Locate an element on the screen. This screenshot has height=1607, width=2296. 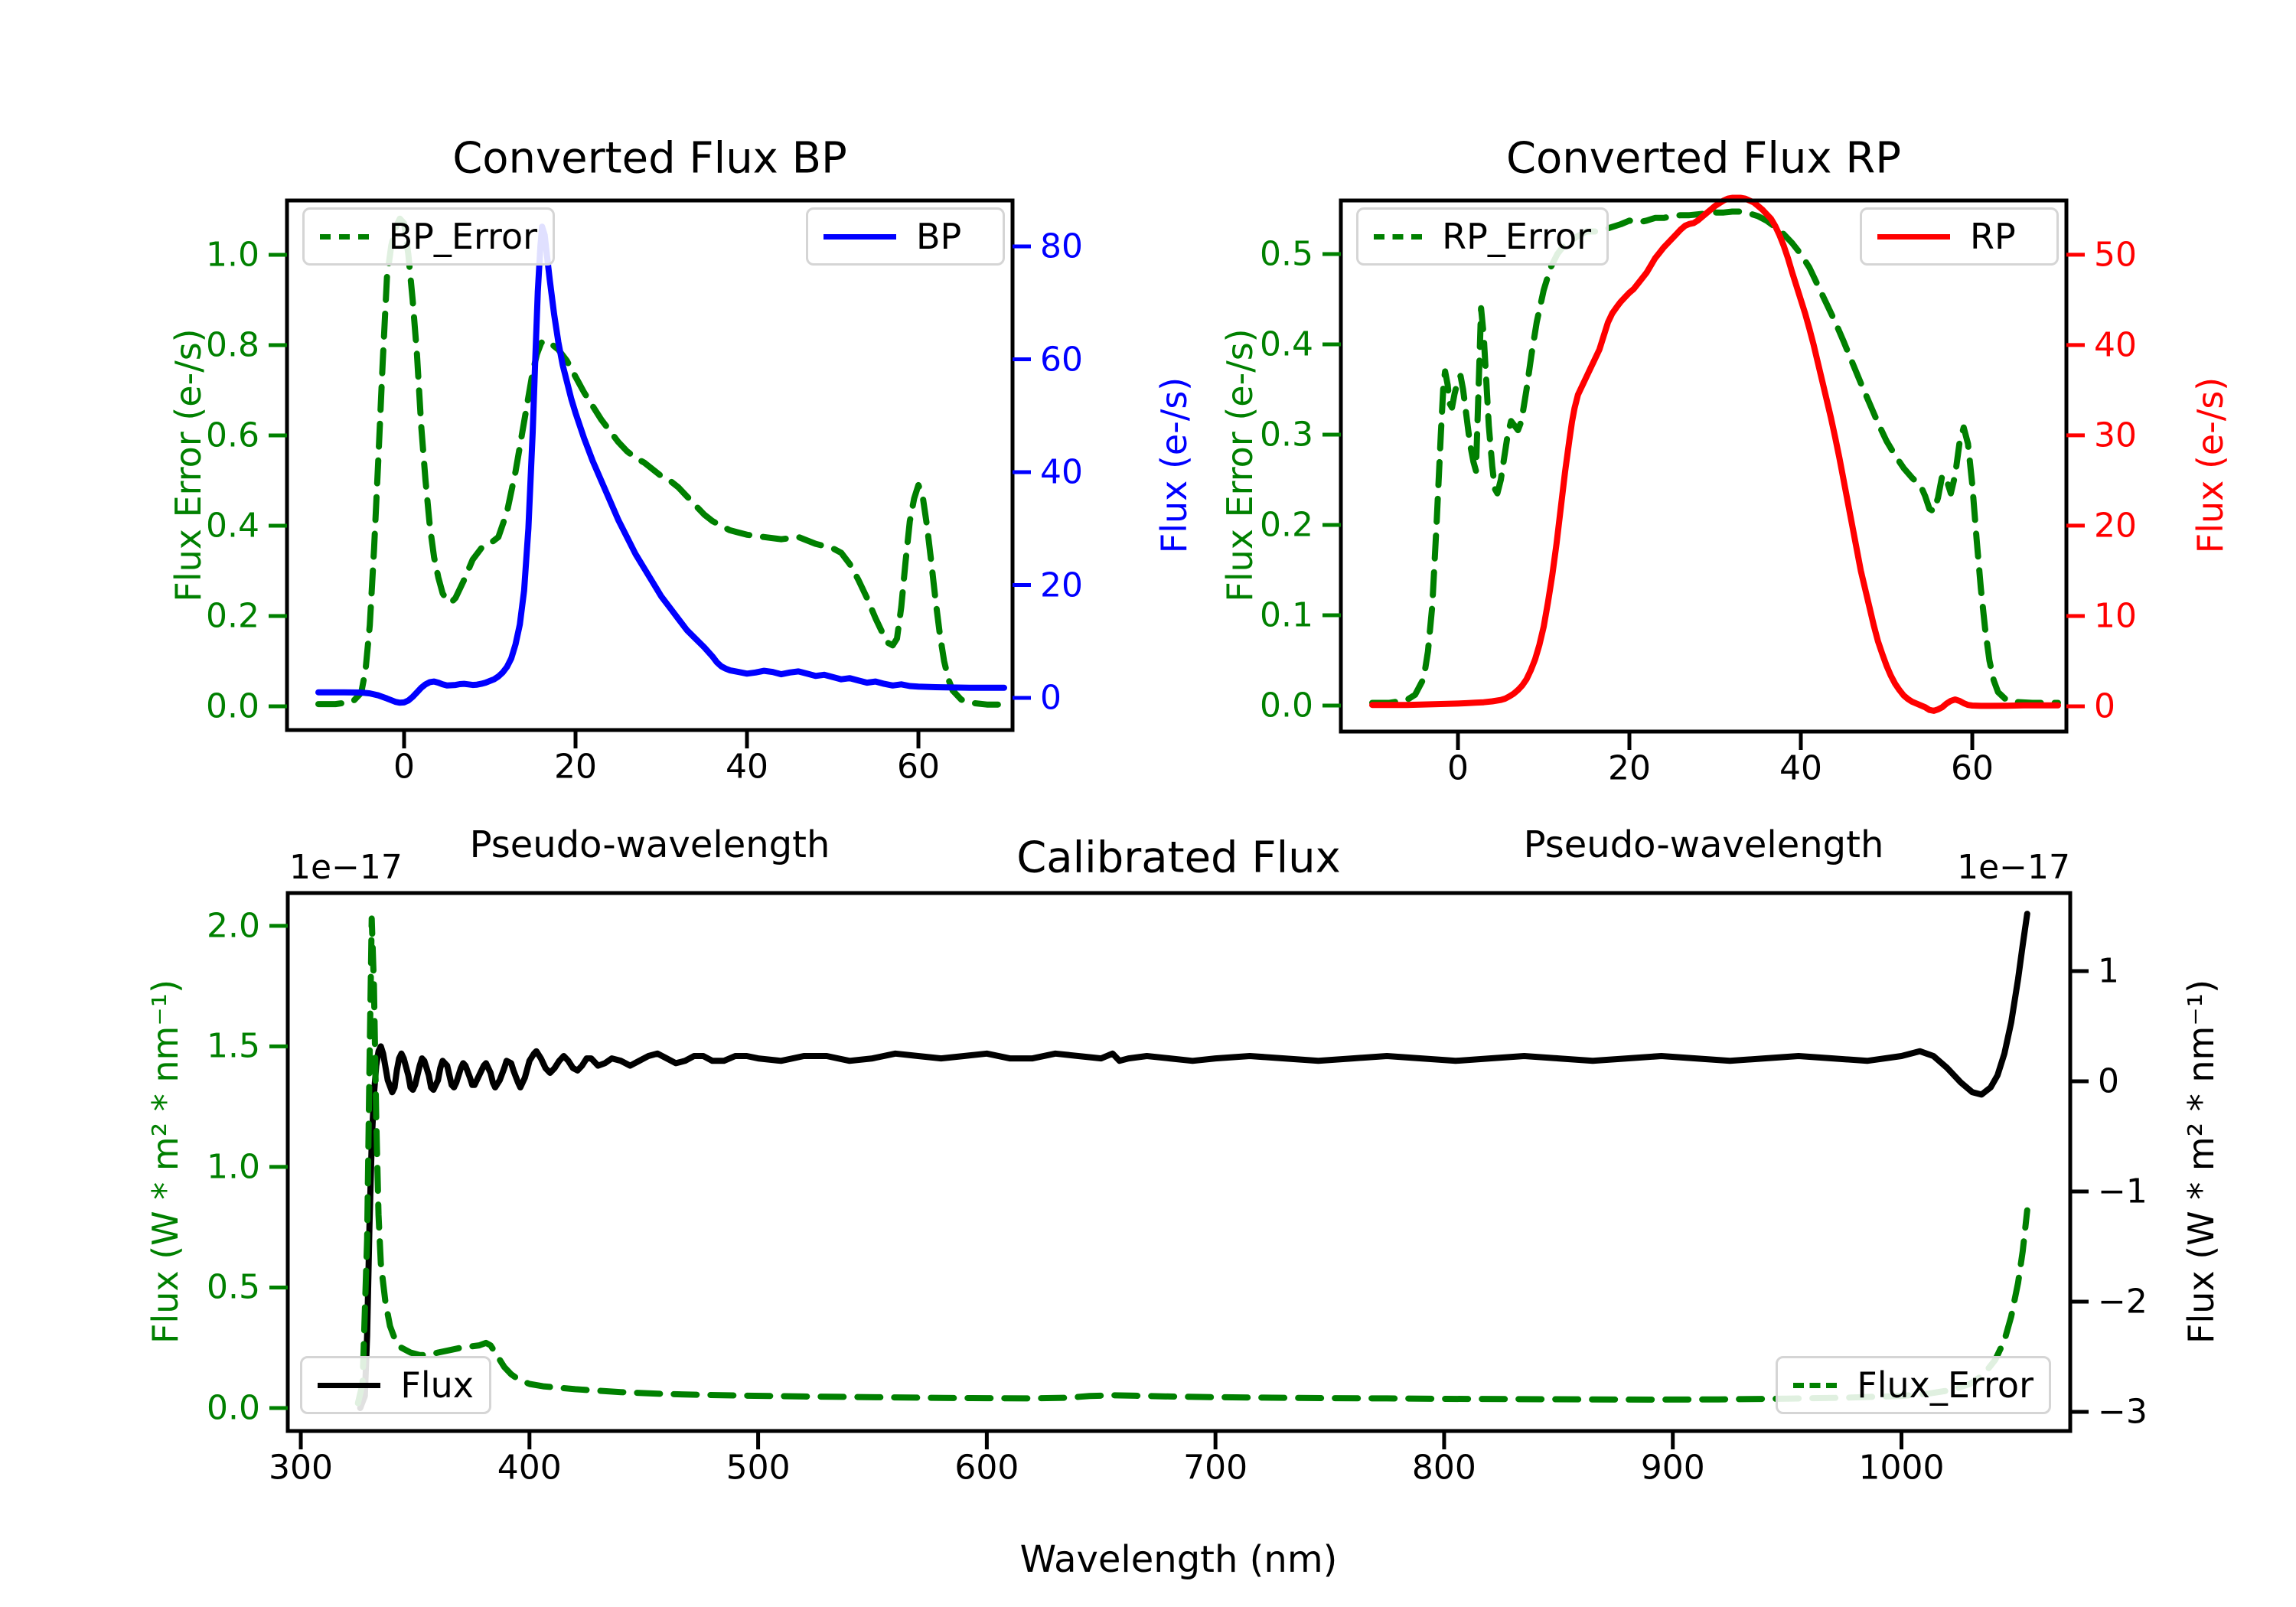
rp-left-tick-label: 0.4 is located at coordinates (1286, 344).